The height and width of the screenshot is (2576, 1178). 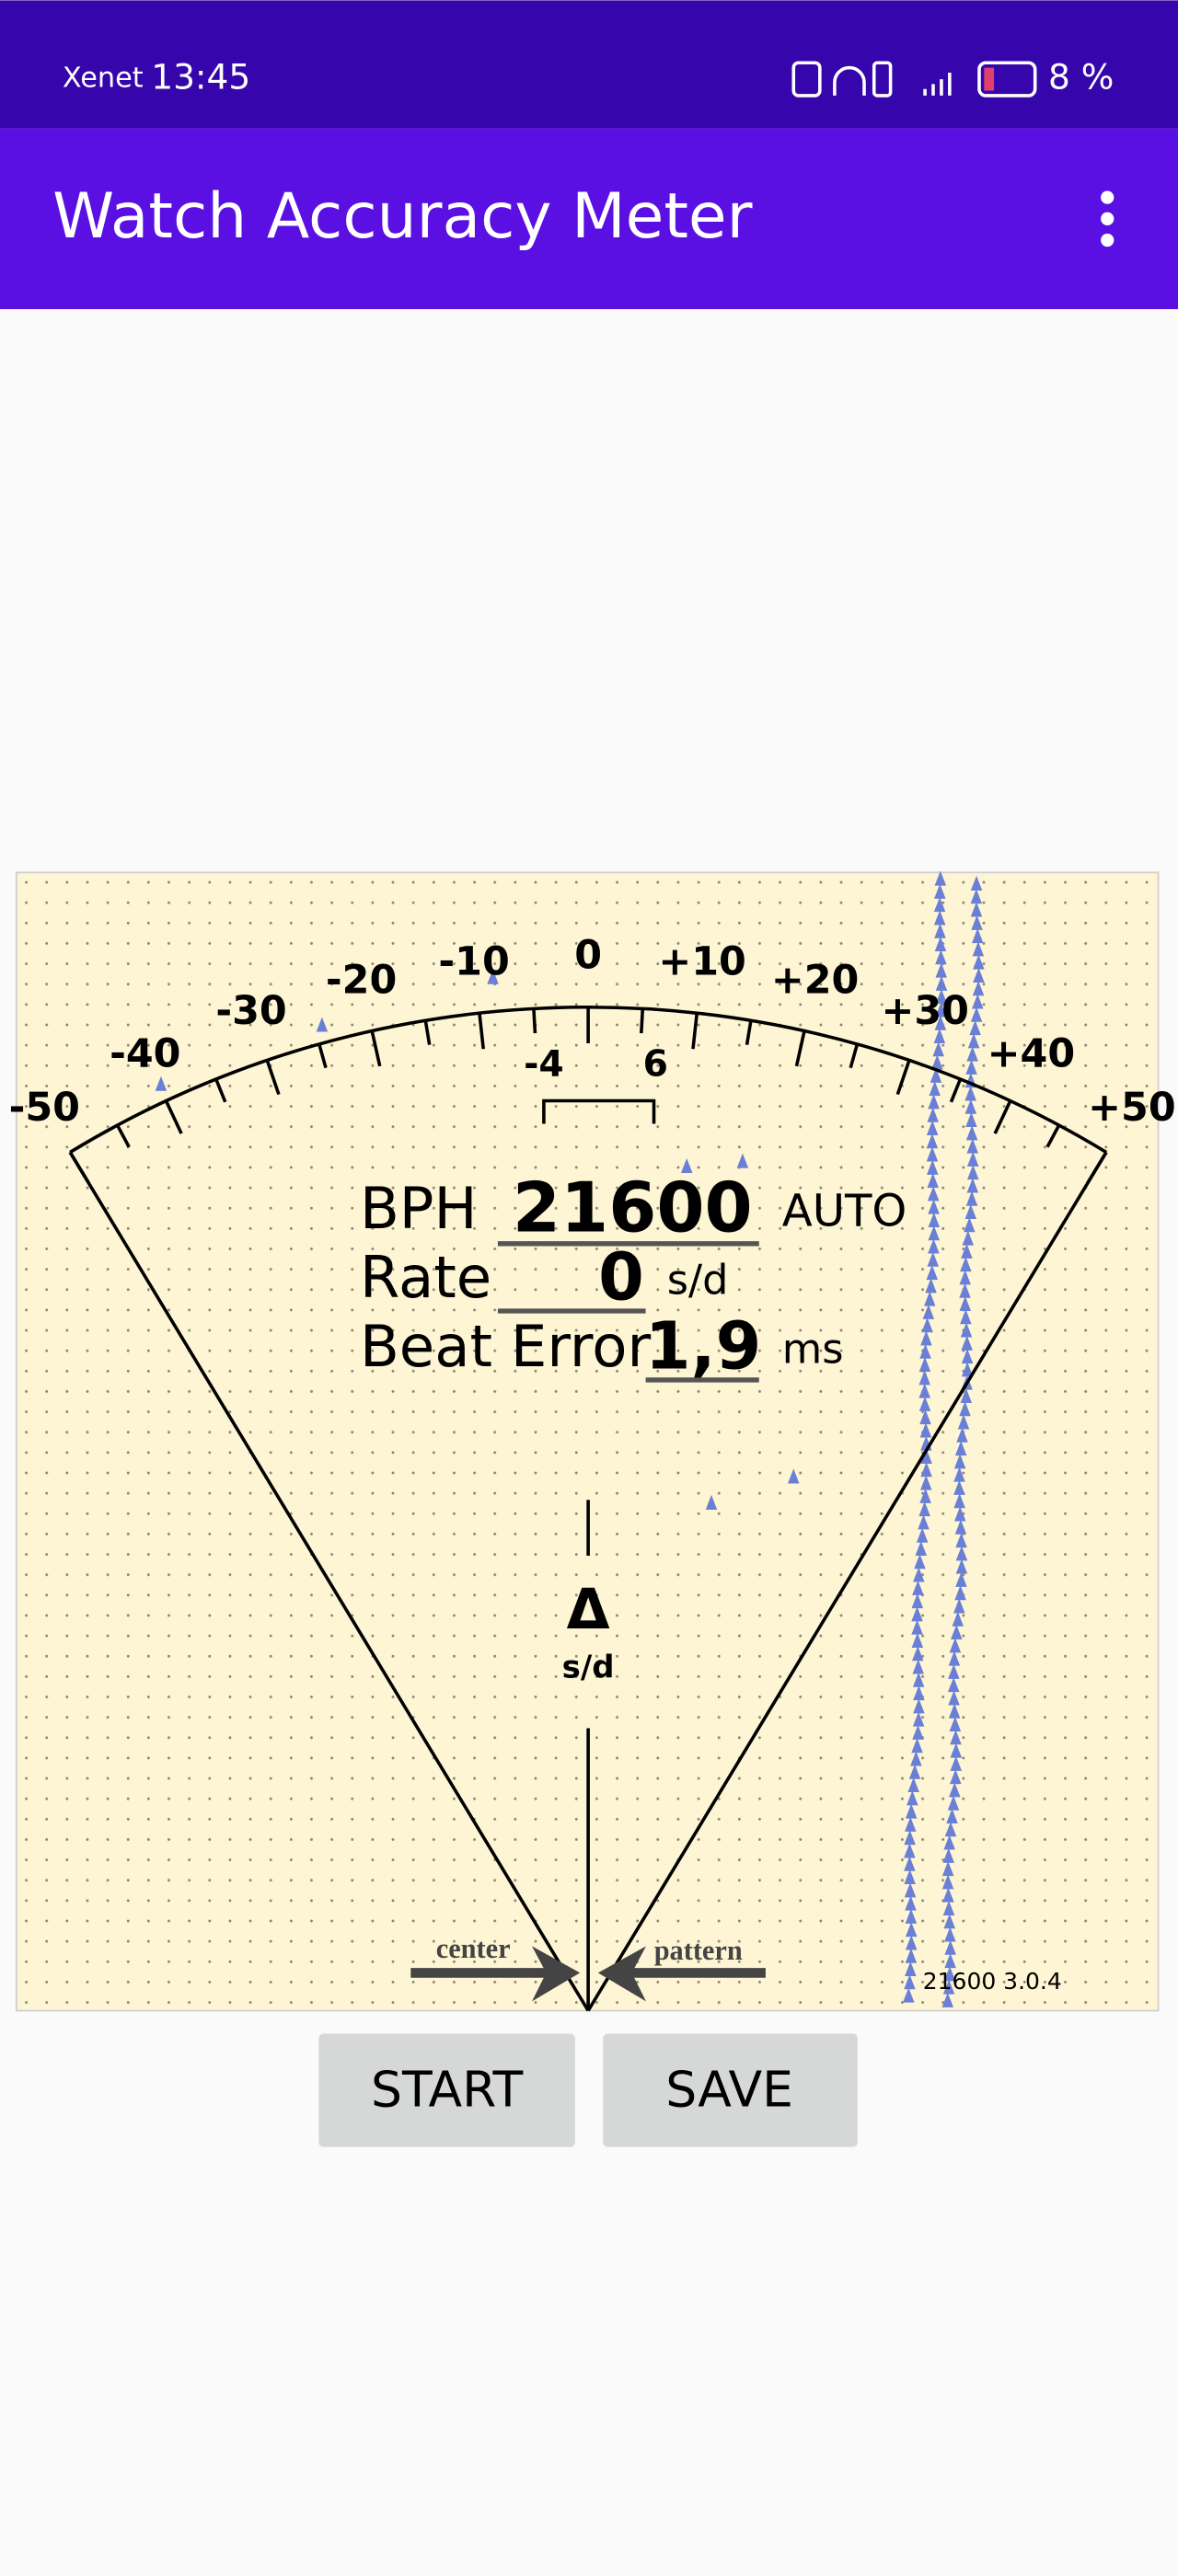 I want to click on bph-label: BPH, so click(x=419, y=1208).